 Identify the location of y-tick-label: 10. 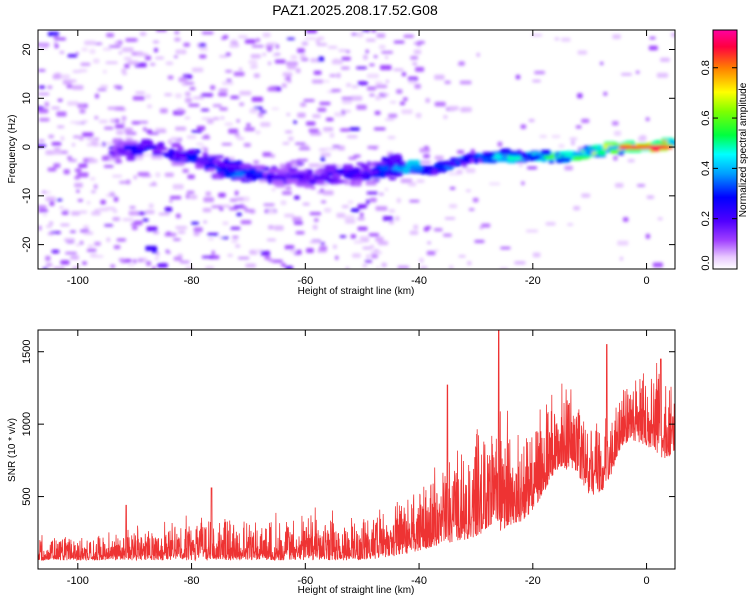
(27, 98).